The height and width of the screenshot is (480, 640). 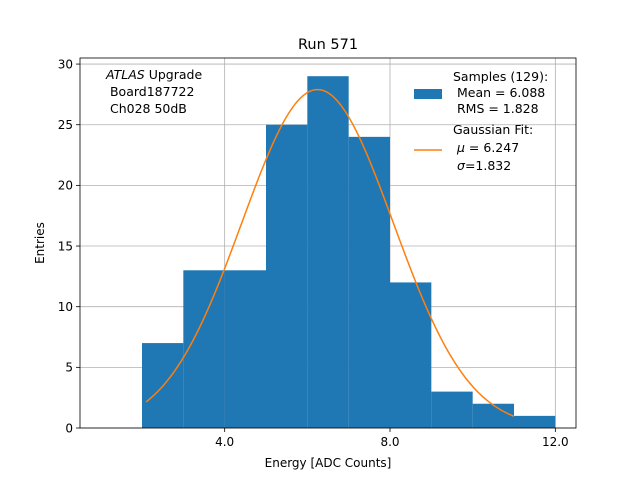 I want to click on y-tick-label: 15, so click(x=65, y=246).